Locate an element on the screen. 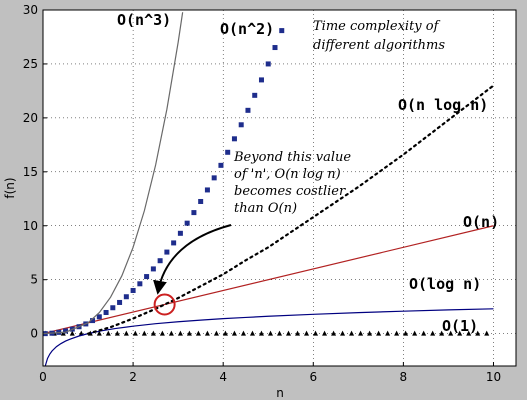  chart-title-line-2: different algorithms is located at coordinates (379, 45).